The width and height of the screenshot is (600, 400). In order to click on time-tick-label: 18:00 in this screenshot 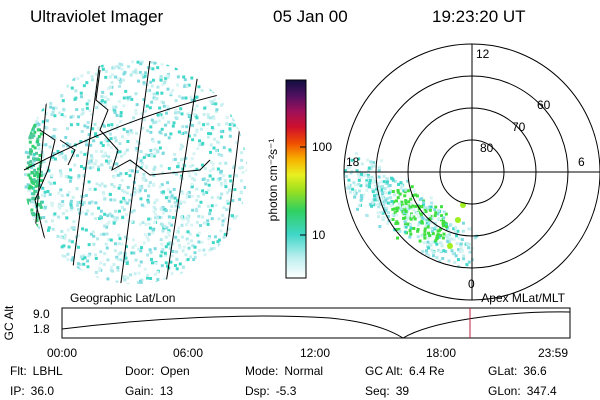, I will do `click(441, 353)`.